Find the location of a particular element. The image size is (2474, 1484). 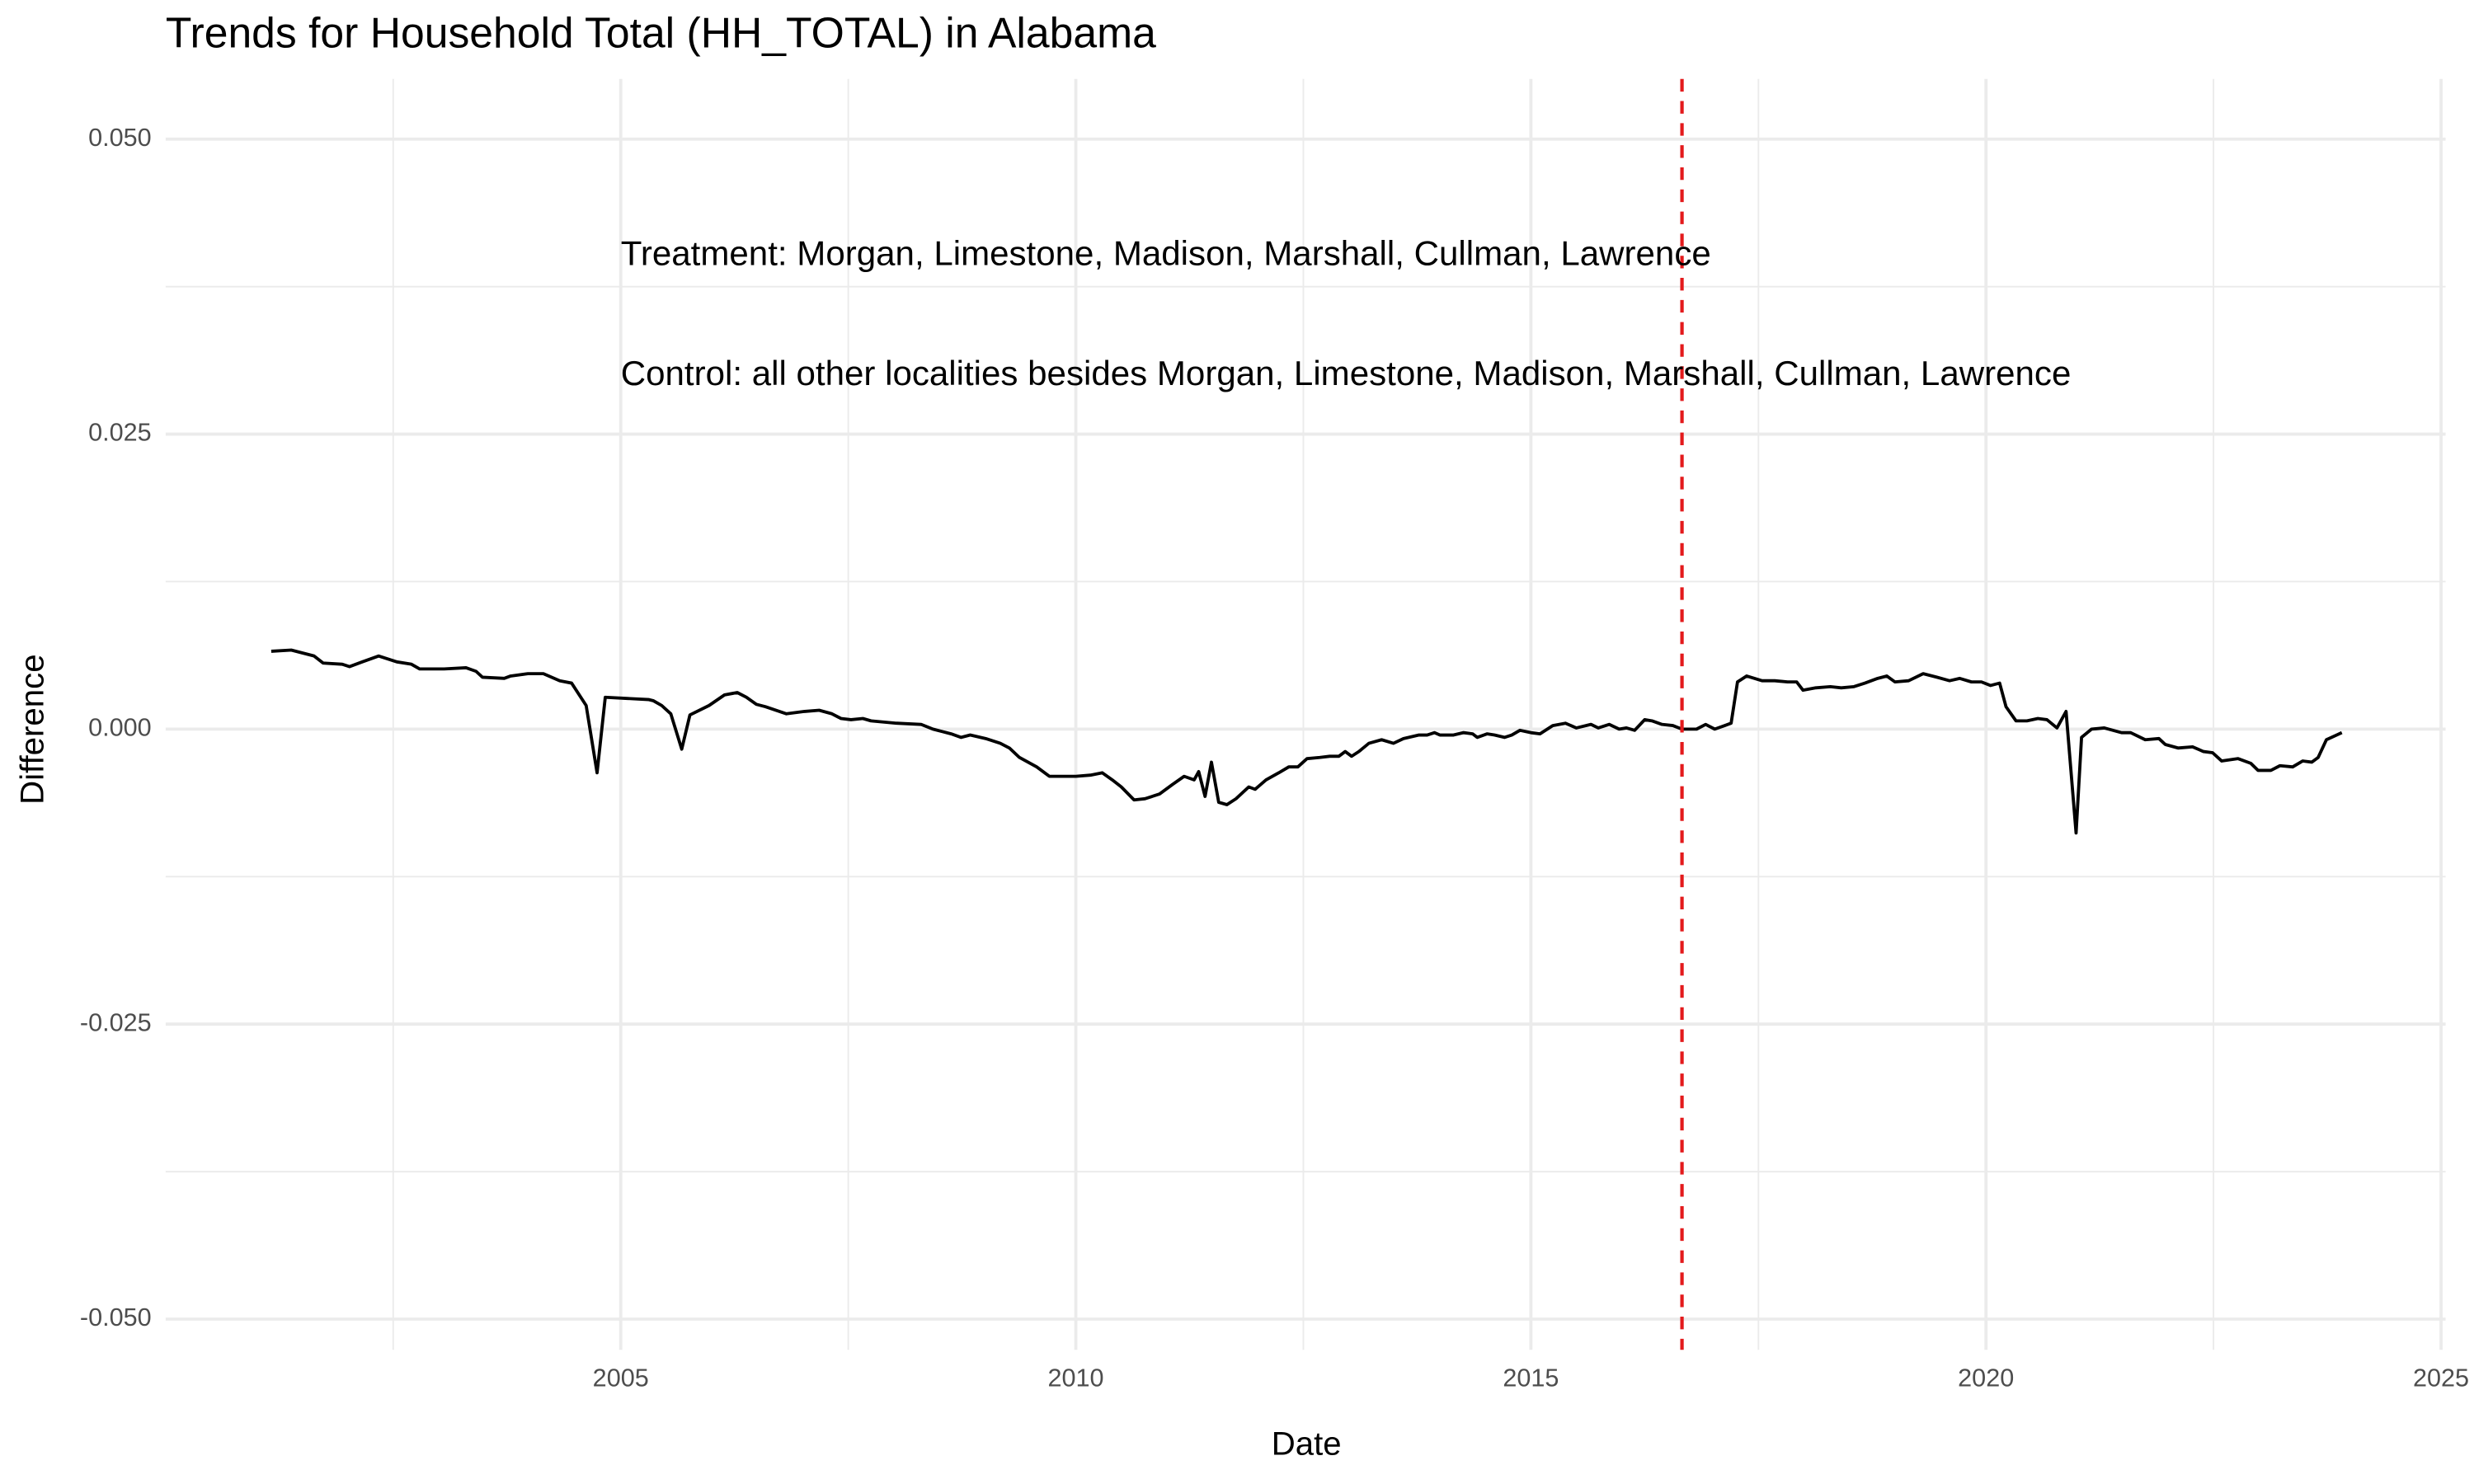

x-tick-label: 2010 is located at coordinates (1076, 1378).